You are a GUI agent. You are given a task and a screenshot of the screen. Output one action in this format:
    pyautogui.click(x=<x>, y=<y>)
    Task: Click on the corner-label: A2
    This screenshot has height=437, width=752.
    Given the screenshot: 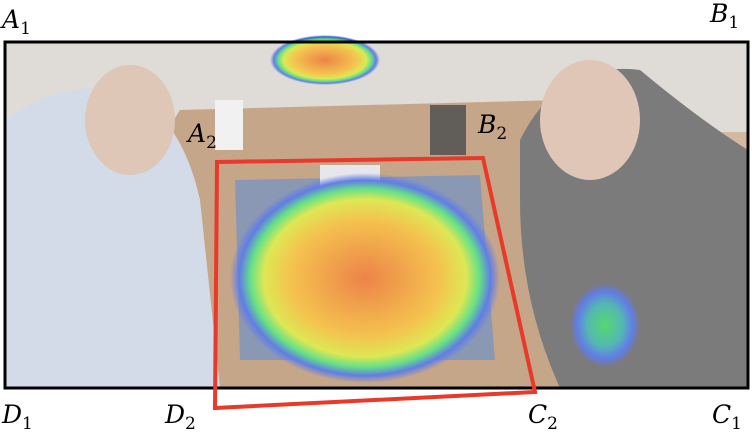 What is the action you would take?
    pyautogui.click(x=201, y=136)
    